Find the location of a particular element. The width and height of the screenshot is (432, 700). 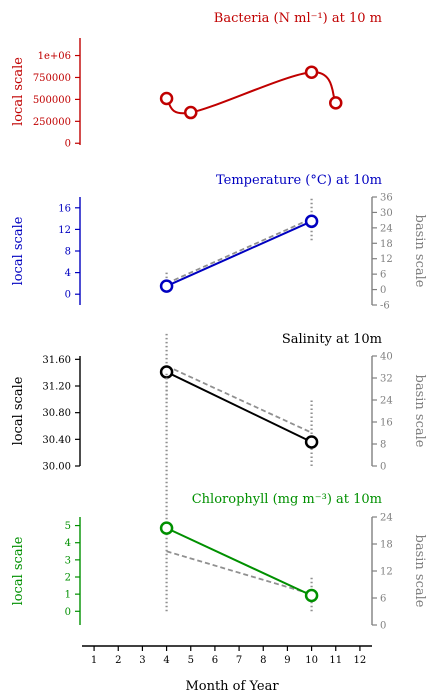

panel-title: Bacteria (N ml⁻¹) at 10 m is located at coordinates (298, 18).